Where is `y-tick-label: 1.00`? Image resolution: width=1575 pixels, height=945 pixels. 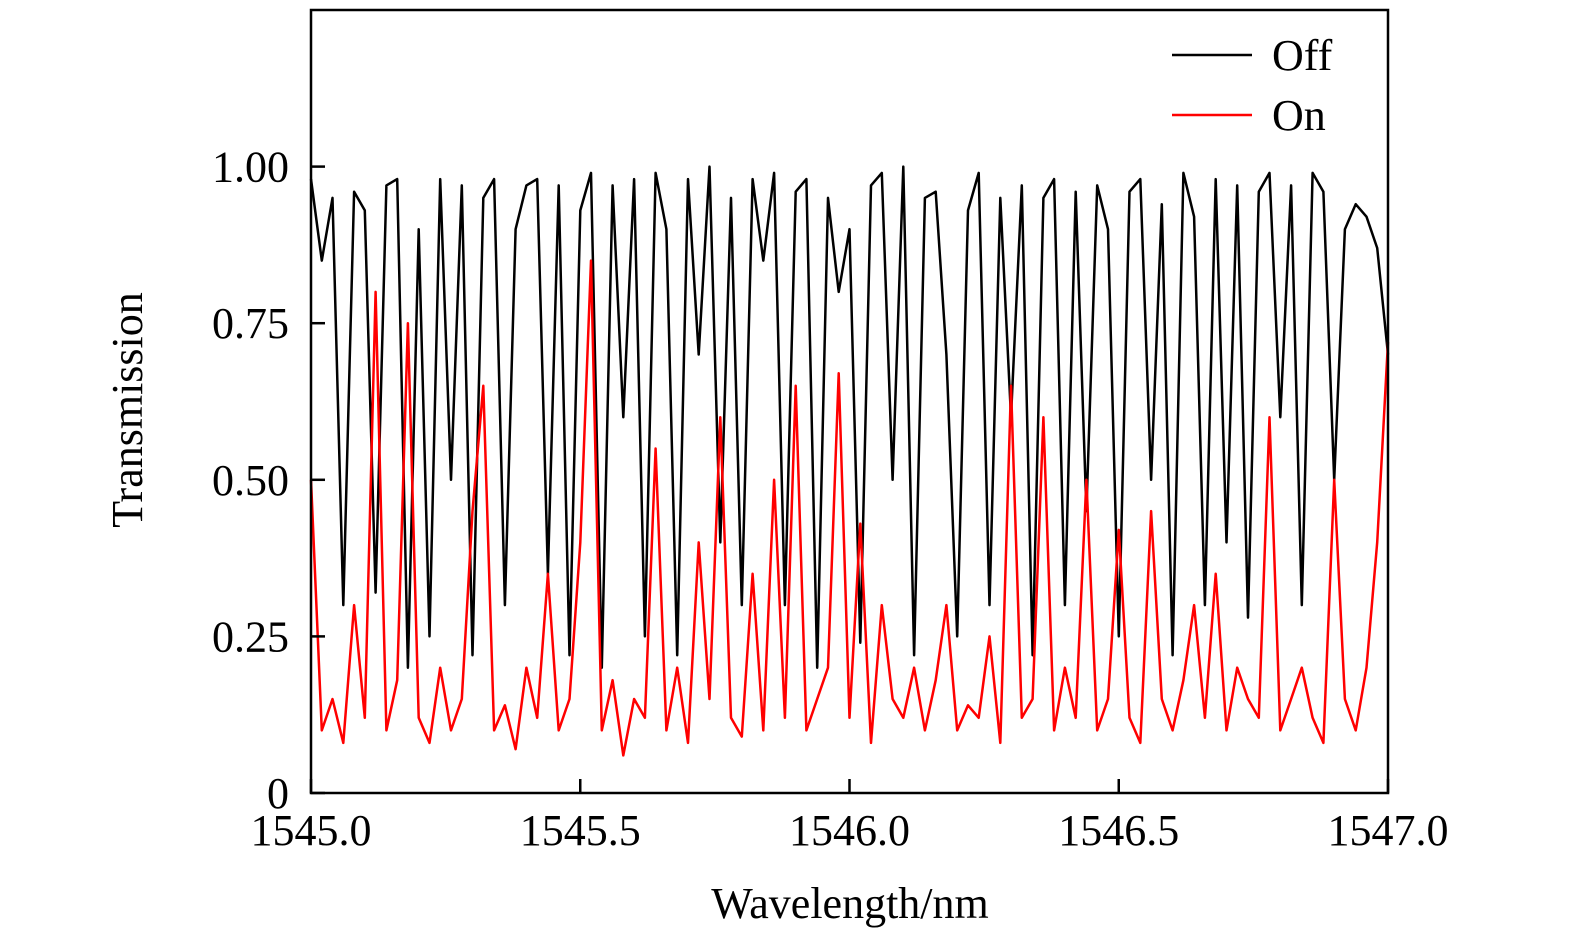
y-tick-label: 1.00 is located at coordinates (250, 167).